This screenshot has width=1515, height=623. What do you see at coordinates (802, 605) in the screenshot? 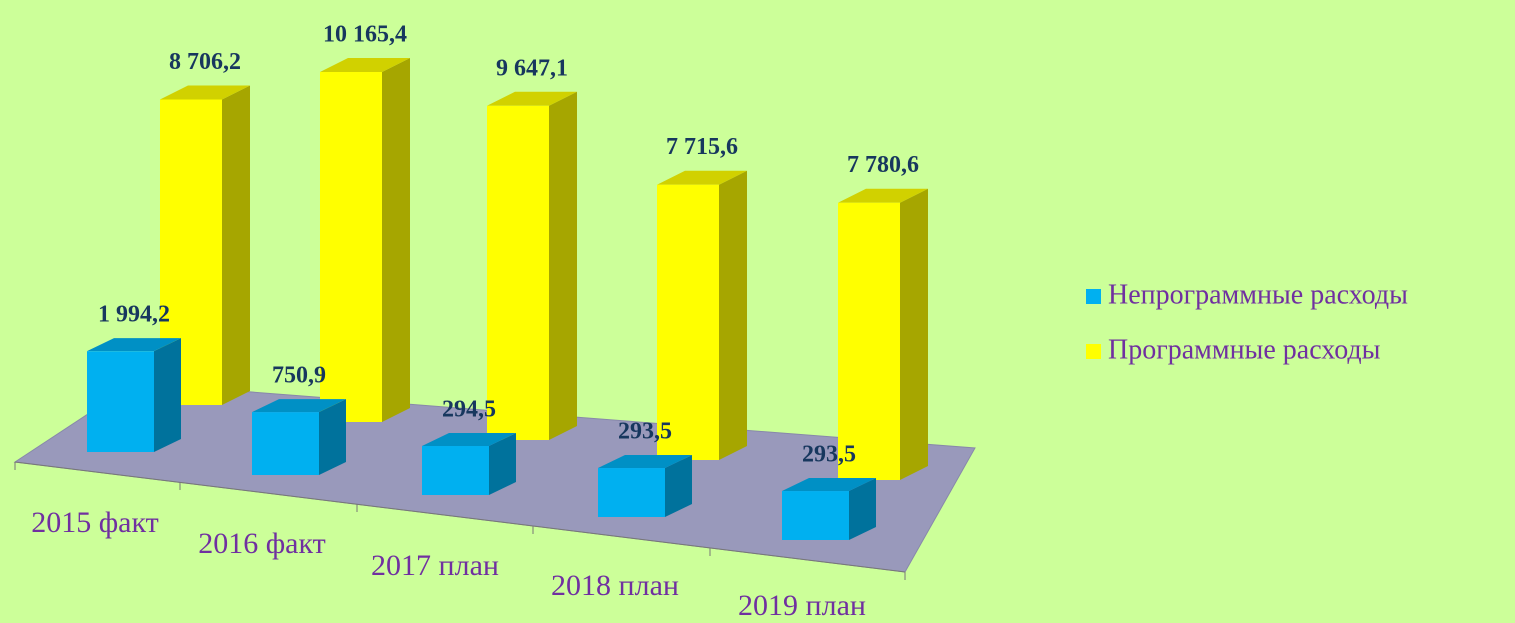
I see `x-tick-label: 2019 план` at bounding box center [802, 605].